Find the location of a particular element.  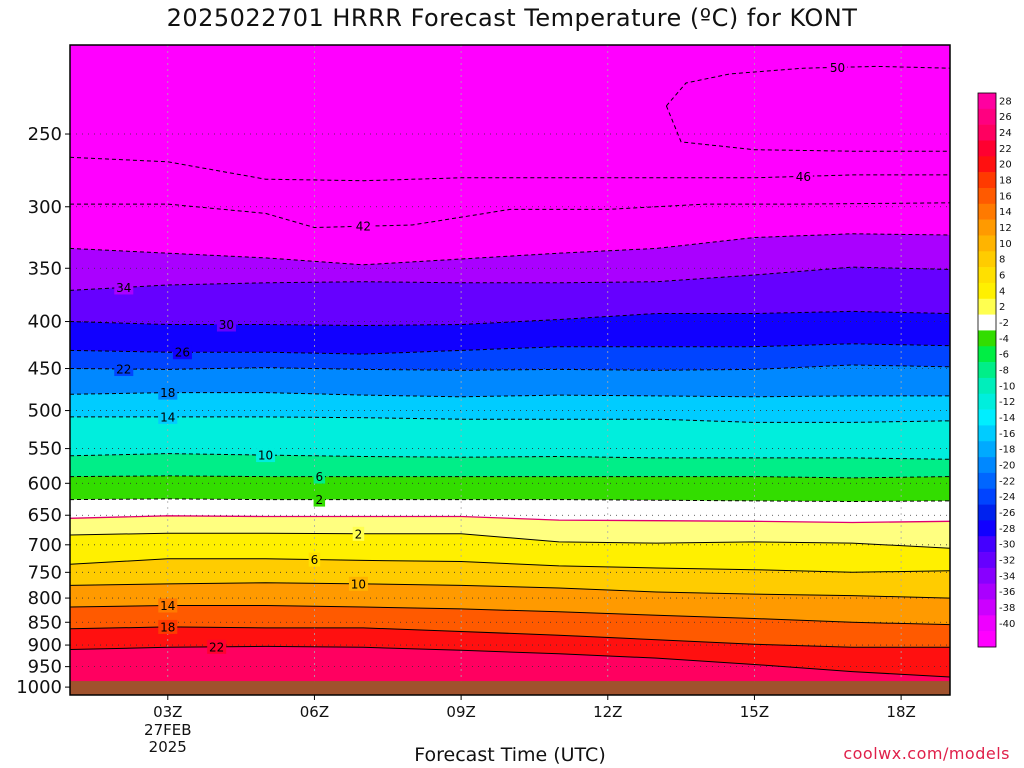

contour-label--22: 22 is located at coordinates (123, 370).